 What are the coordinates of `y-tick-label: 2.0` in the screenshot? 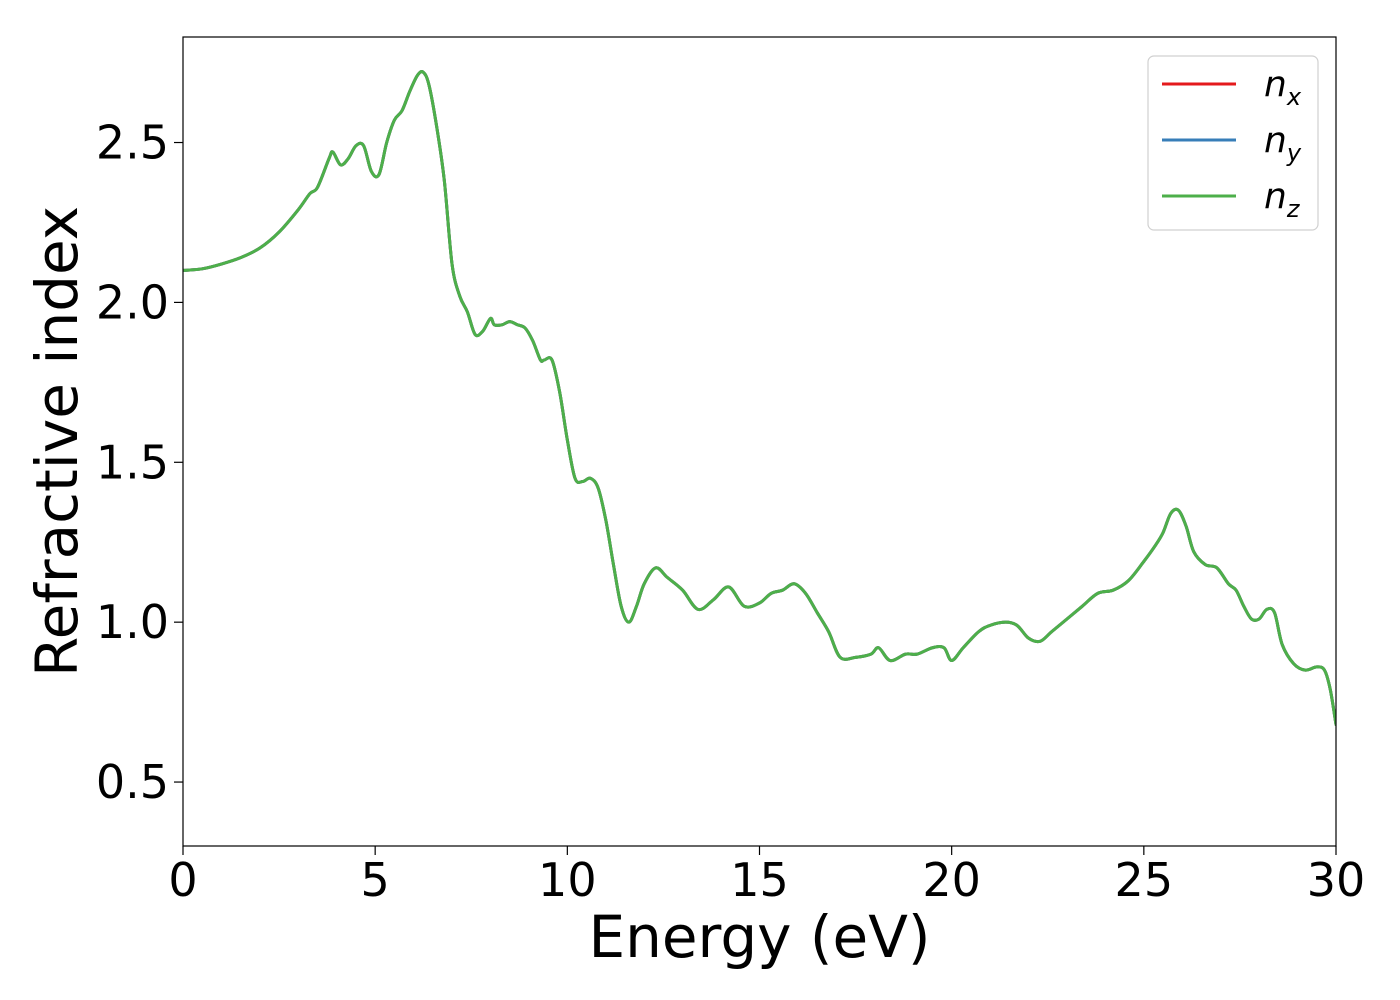 It's located at (132, 302).